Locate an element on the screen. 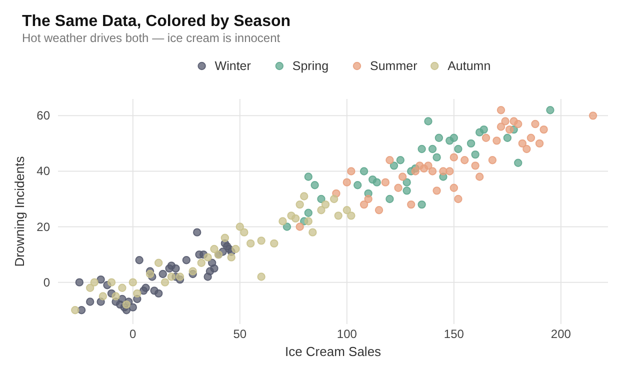  x-tick-label: 0 is located at coordinates (133, 334).